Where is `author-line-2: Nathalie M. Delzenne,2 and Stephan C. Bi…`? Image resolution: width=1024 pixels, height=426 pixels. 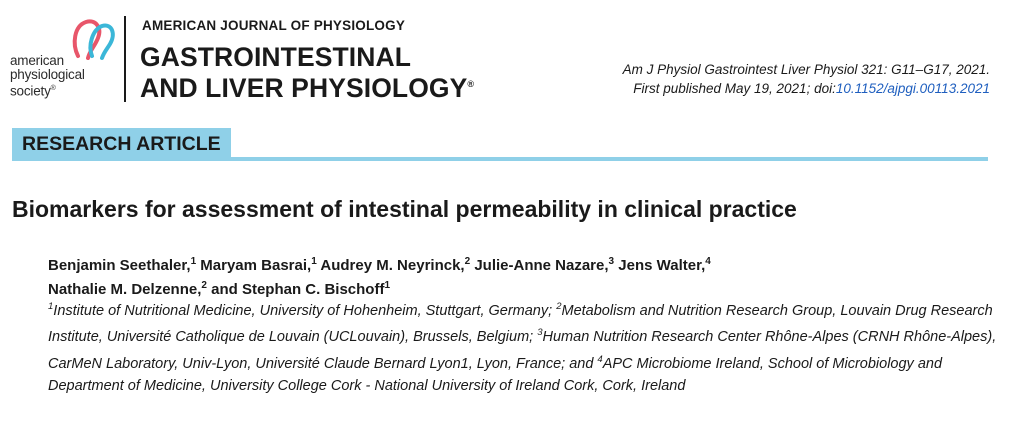 author-line-2: Nathalie M. Delzenne,2 and Stephan C. Bi… is located at coordinates (379, 288).